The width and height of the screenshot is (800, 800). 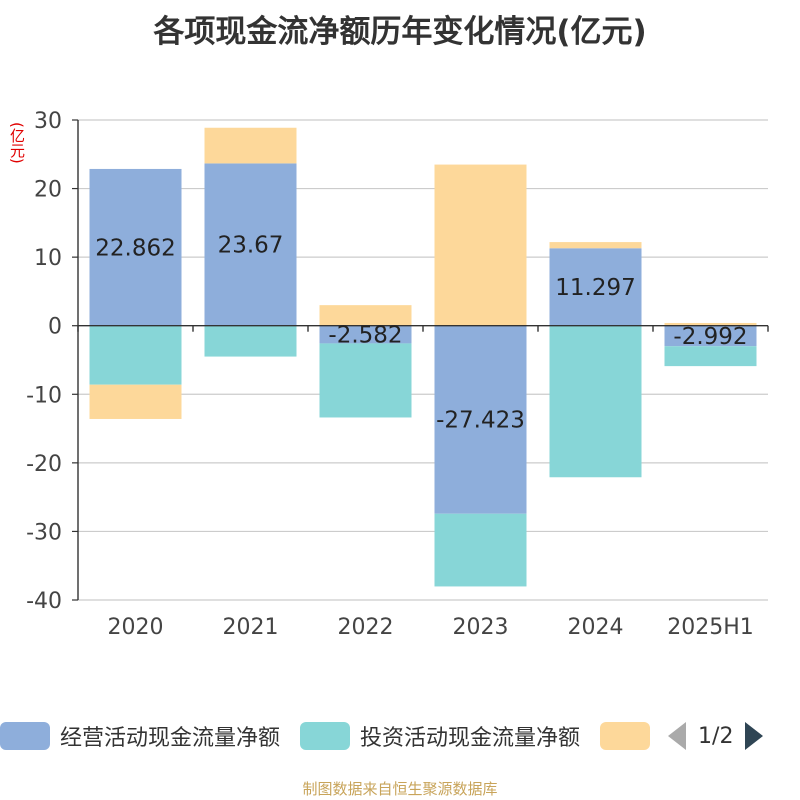 I want to click on x-tick-label: 2021, so click(x=251, y=627).